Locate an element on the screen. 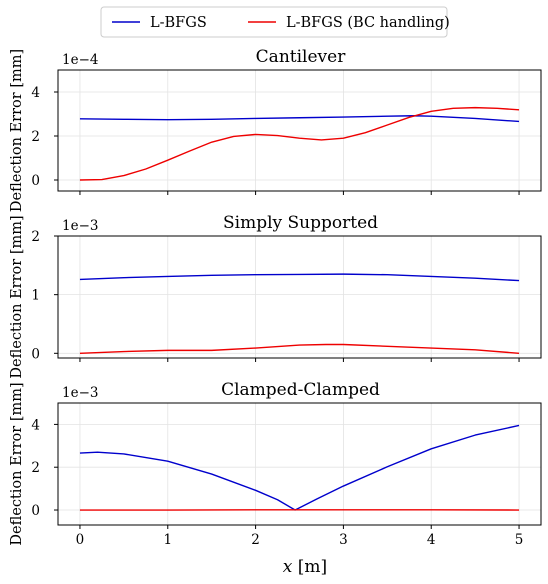 The width and height of the screenshot is (548, 584). clamped-clamped-x-tick-label-2: 2 is located at coordinates (255, 540).